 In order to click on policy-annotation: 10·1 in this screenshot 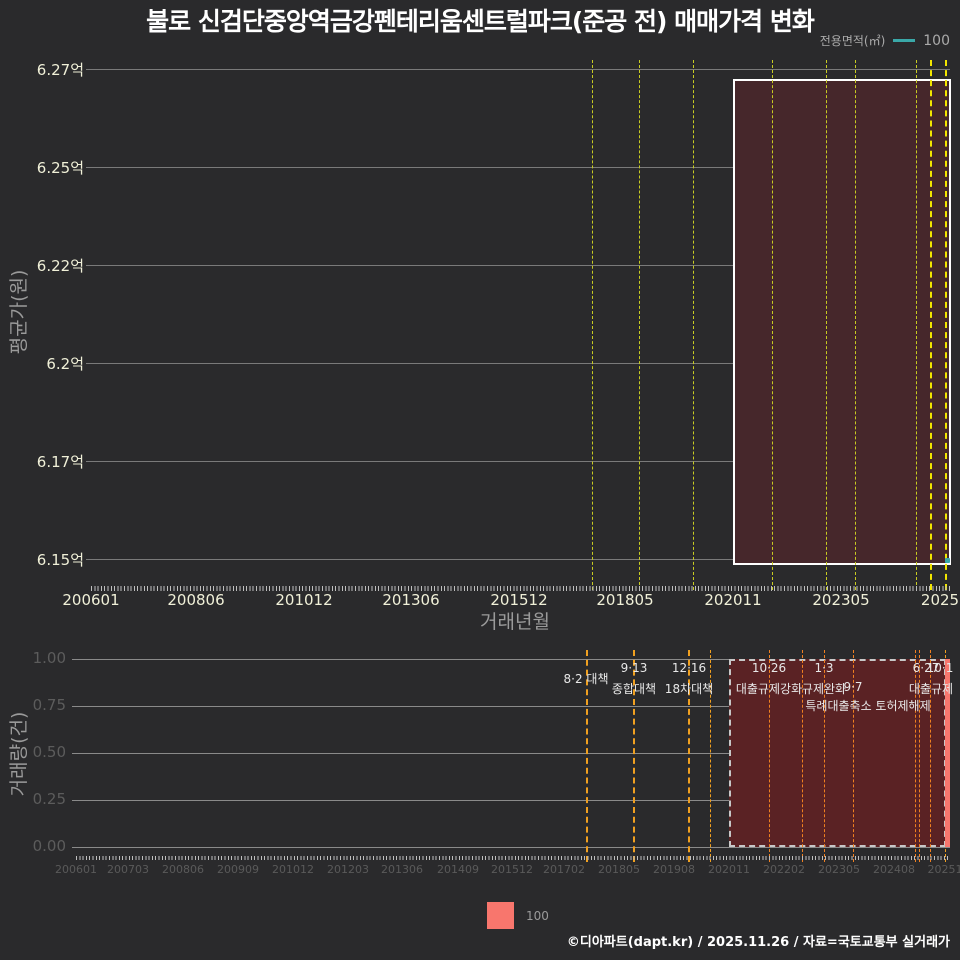, I will do `click(940, 668)`.